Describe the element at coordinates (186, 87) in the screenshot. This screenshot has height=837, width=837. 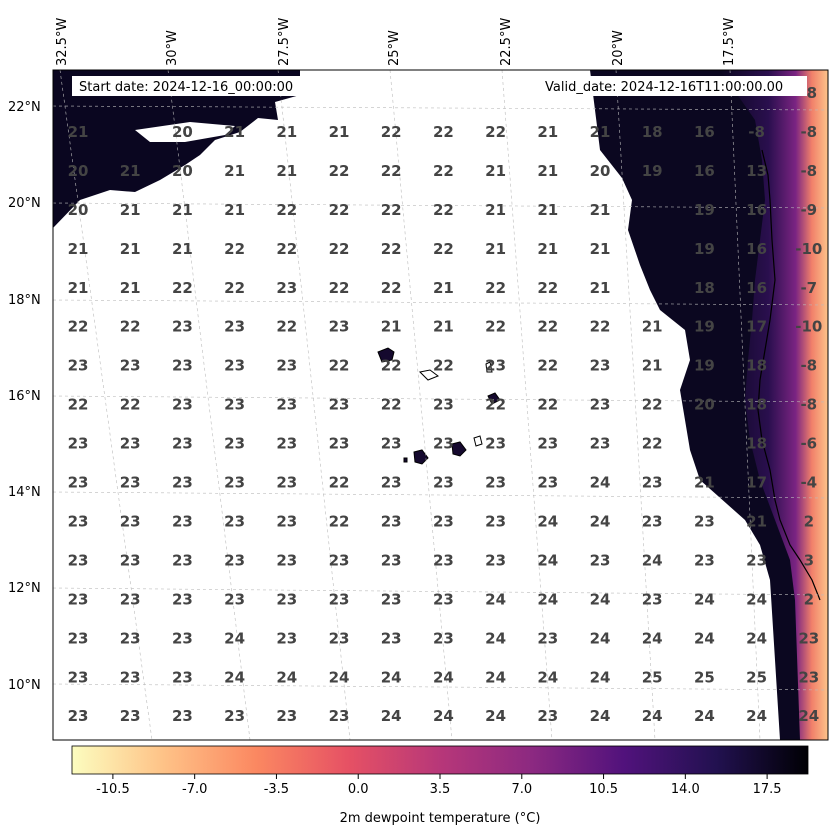
I see `start-date-text: Start date: 2024-12-16_00:00:00` at that location.